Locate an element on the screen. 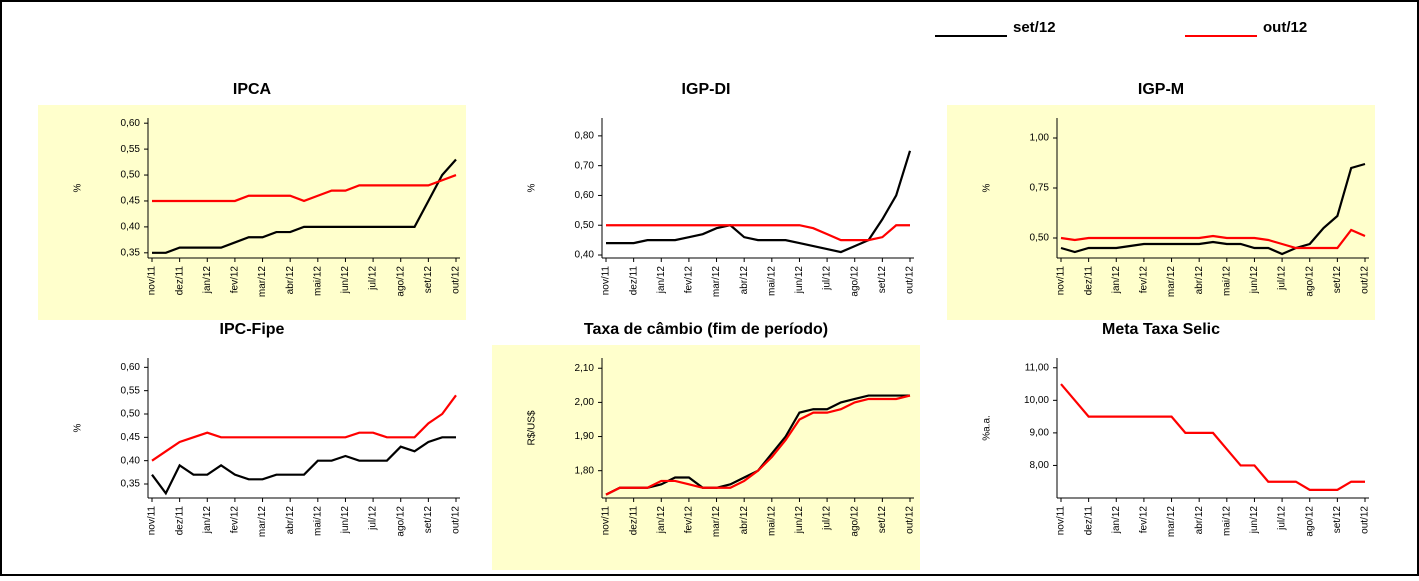  chart-title: IPC-Fipe is located at coordinates (252, 329).